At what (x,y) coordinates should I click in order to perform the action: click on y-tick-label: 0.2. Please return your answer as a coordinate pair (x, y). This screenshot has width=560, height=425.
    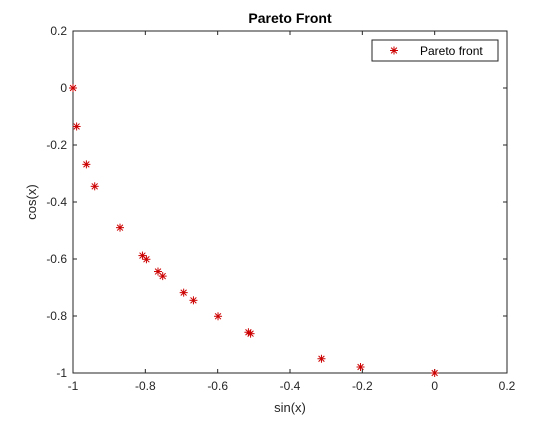
    Looking at the image, I should click on (58, 31).